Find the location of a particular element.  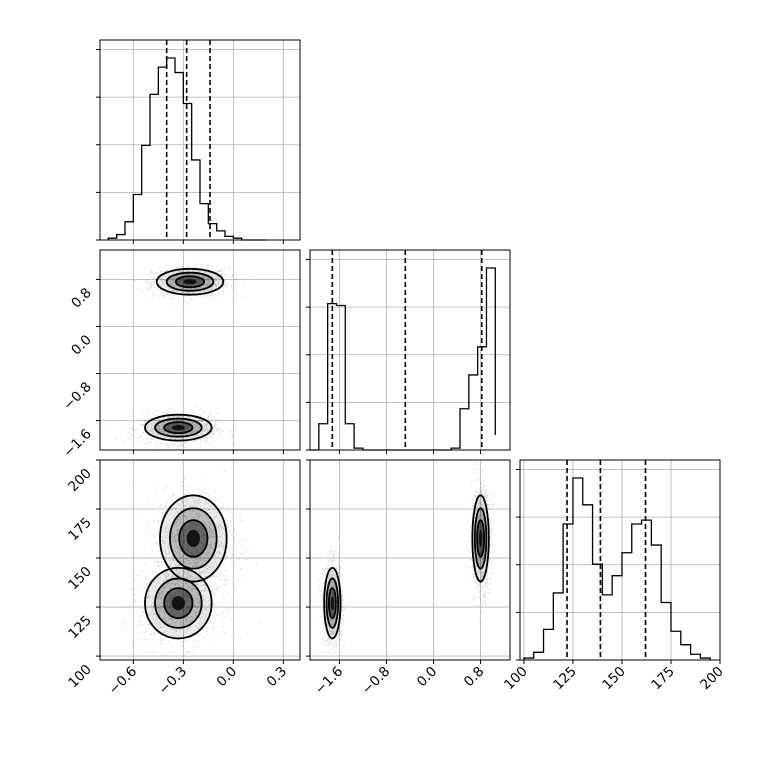

pair-panel-p0-p1: −1.6 −0.8 0.0 0.8 is located at coordinates (180, 355).